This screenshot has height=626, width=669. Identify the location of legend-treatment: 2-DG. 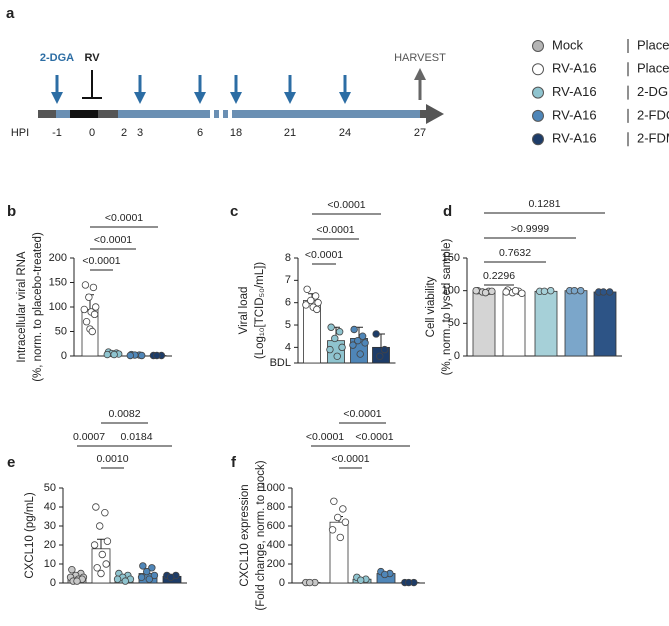
(652, 91).